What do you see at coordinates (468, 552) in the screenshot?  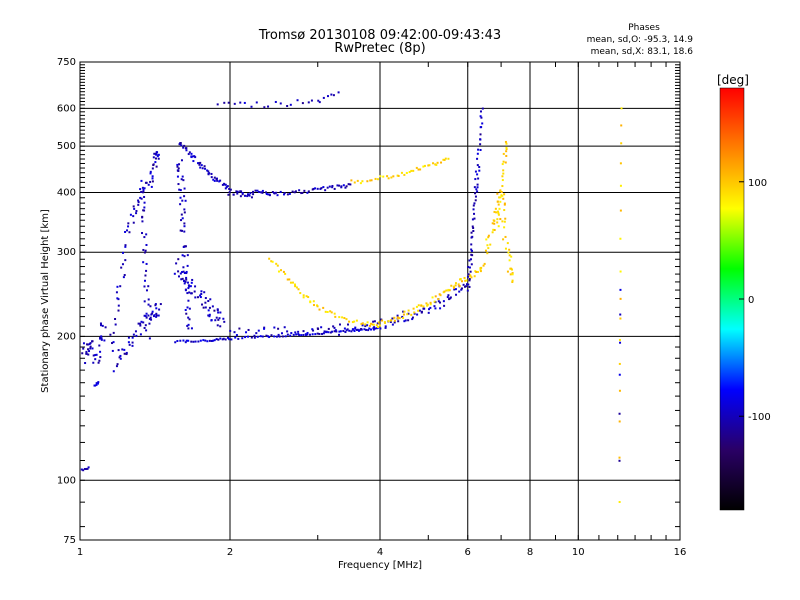 I see `x-tick-label: 6` at bounding box center [468, 552].